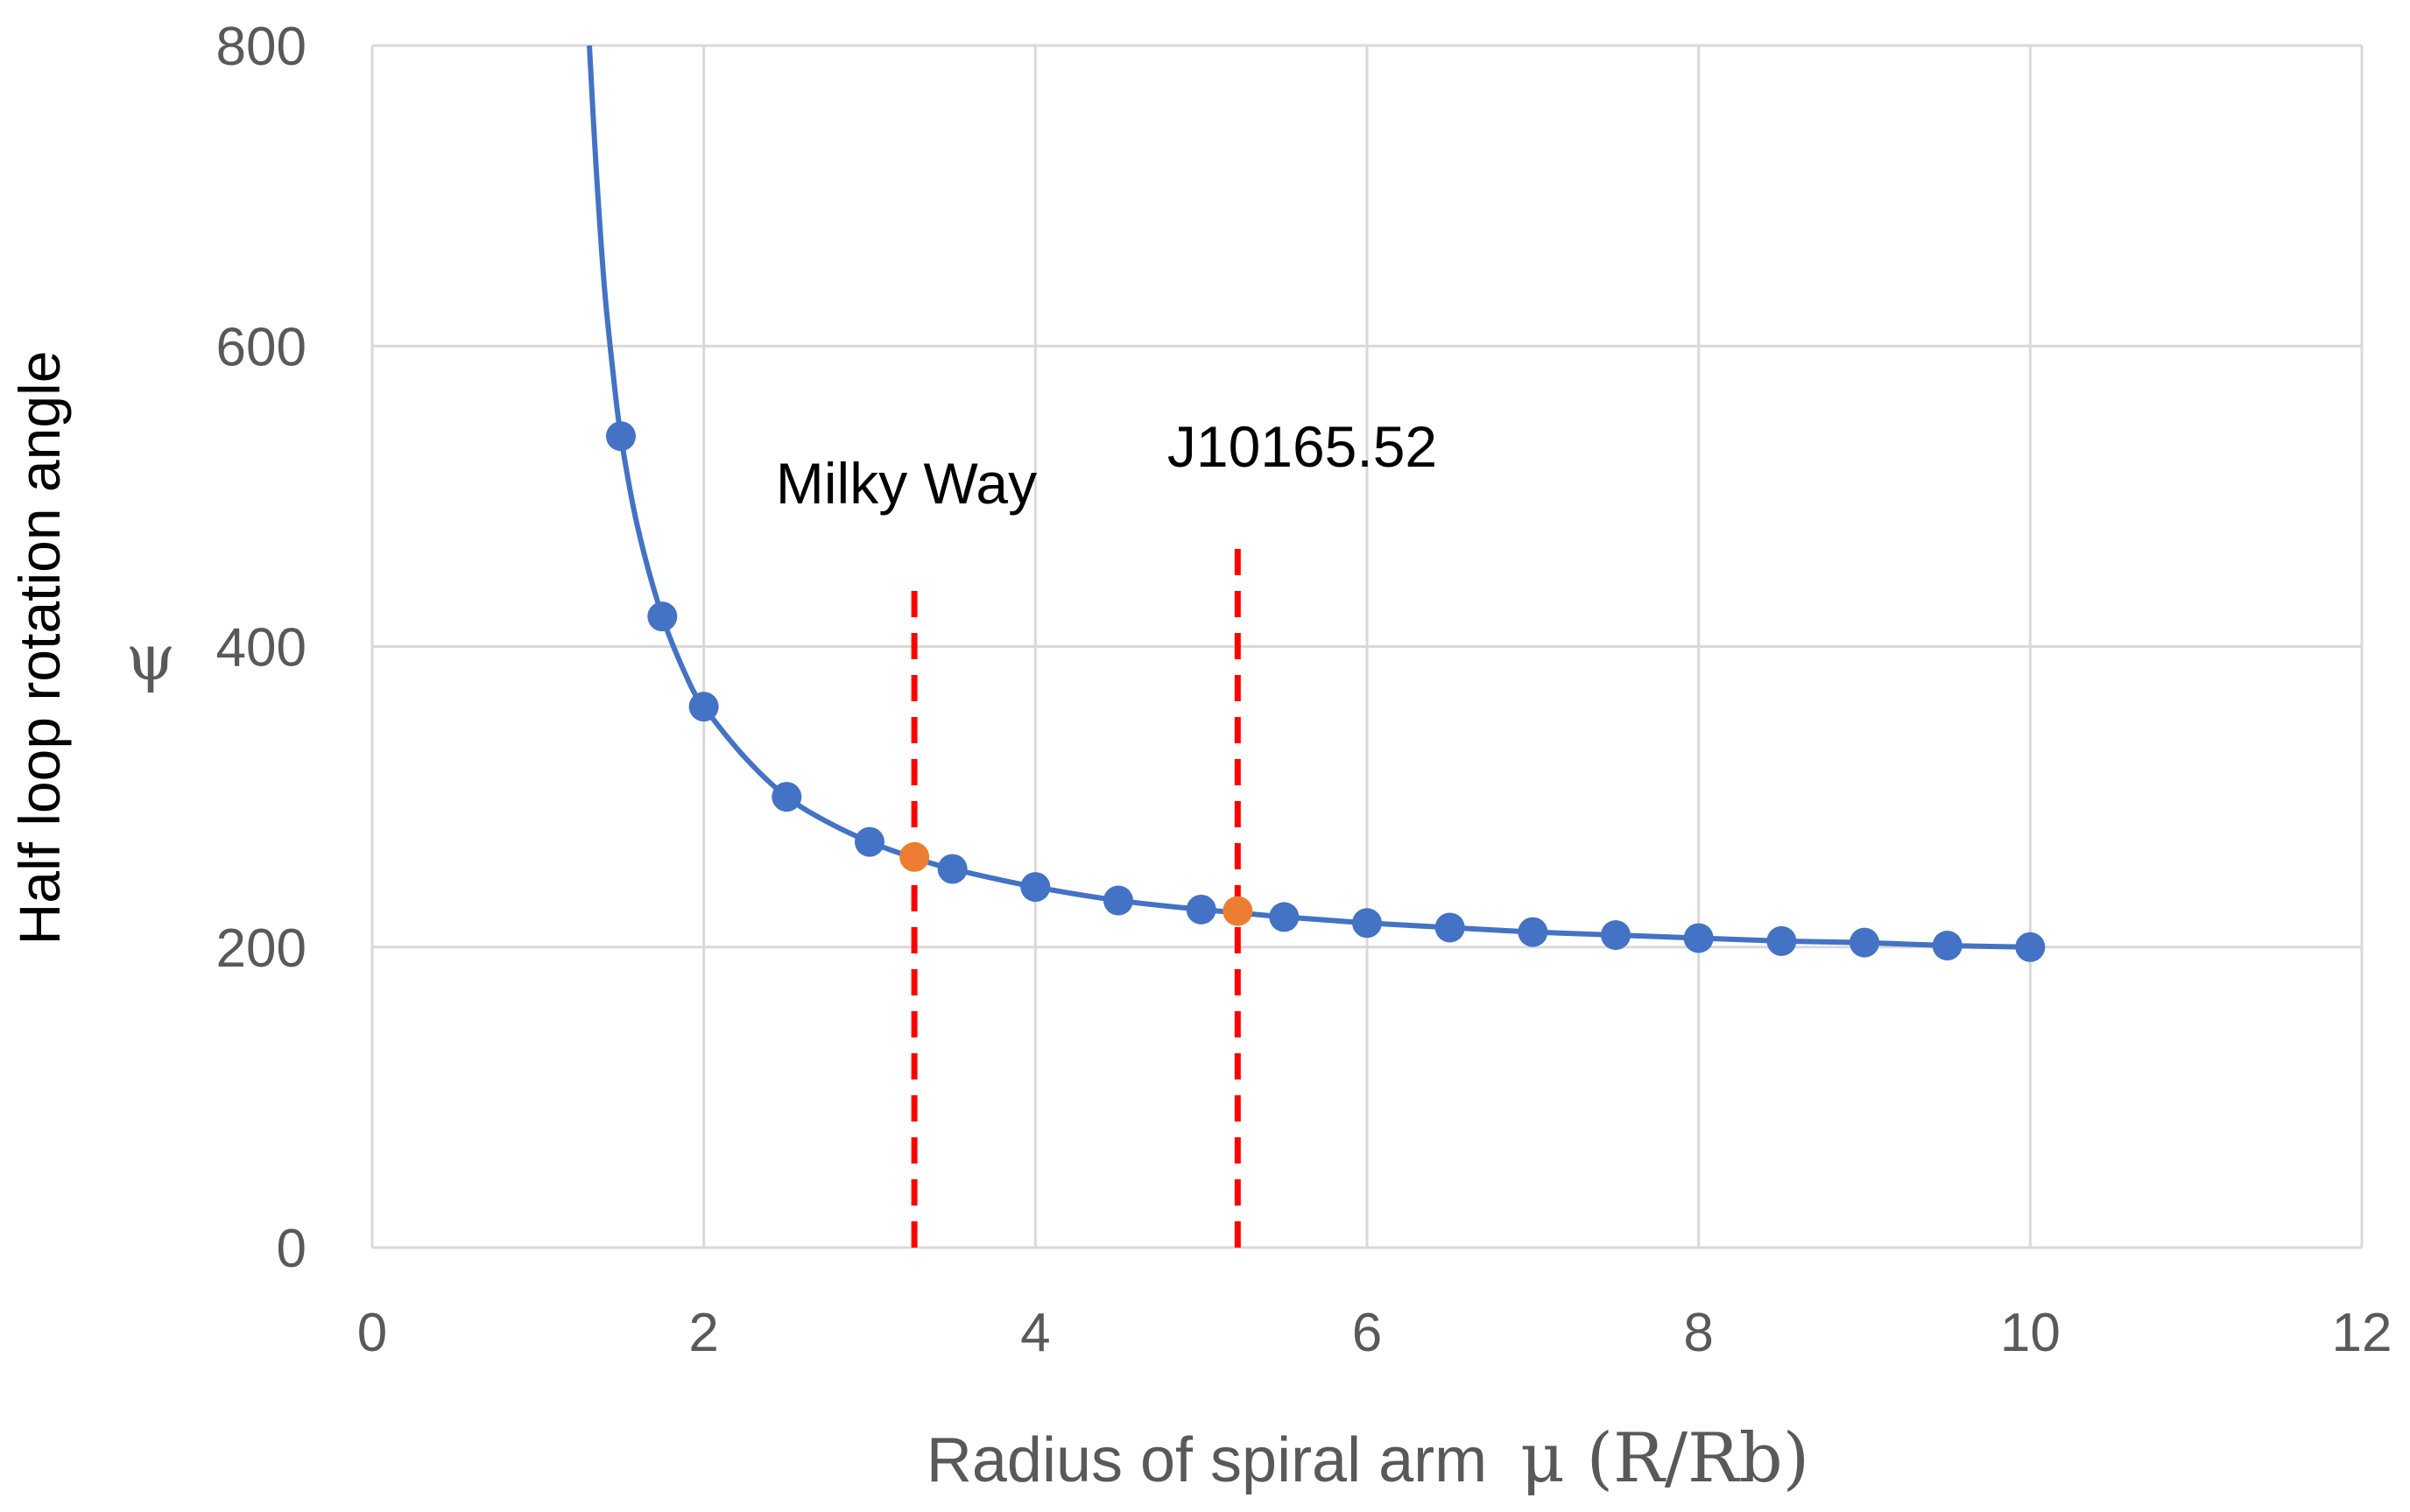 This screenshot has width=2410, height=1512. What do you see at coordinates (1035, 1333) in the screenshot?
I see `x-tick-label: 4` at bounding box center [1035, 1333].